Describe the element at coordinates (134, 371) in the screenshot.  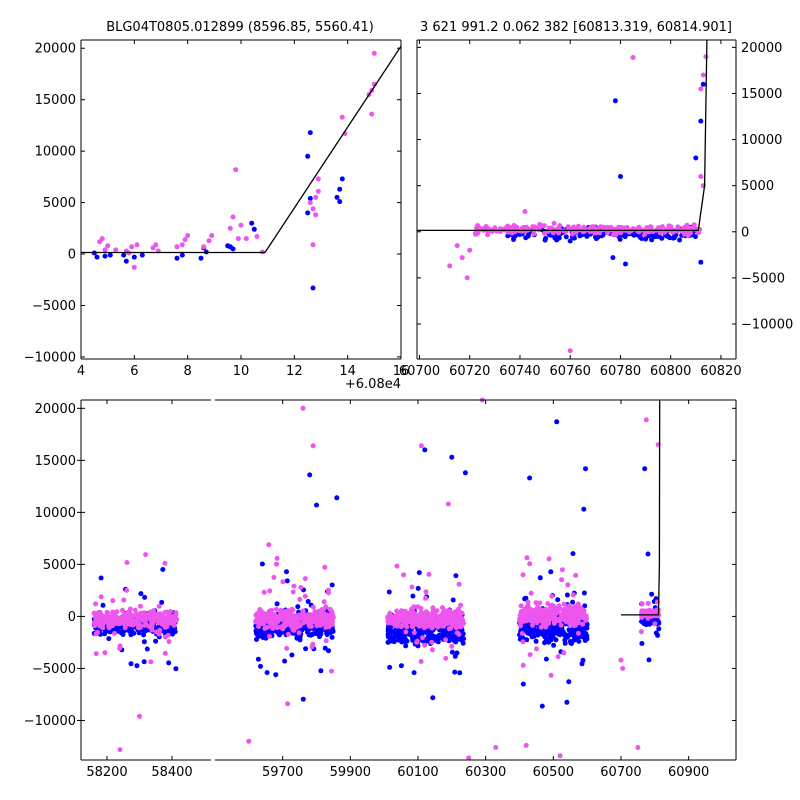
I see `x-tick-label: 6` at that location.